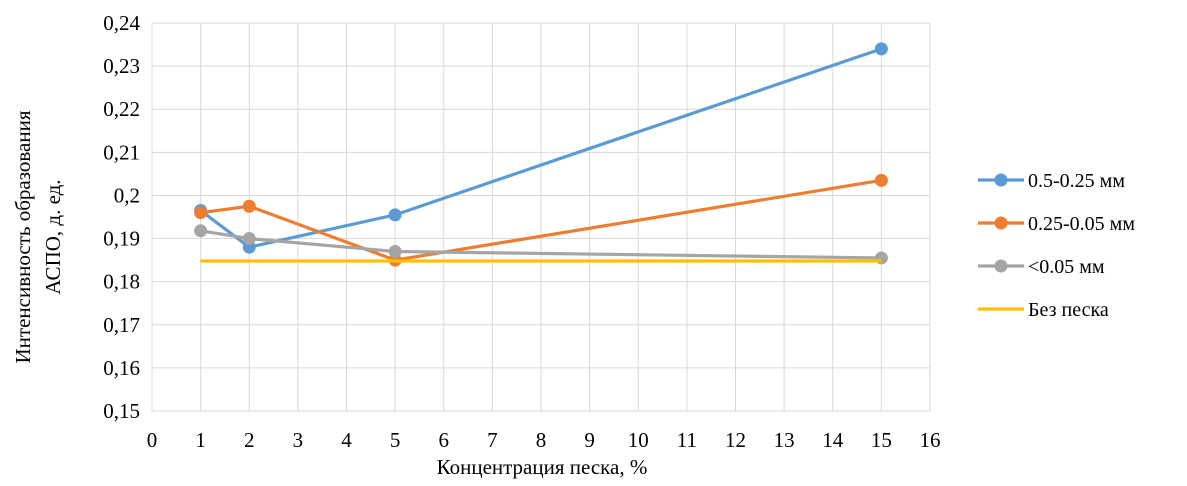  Describe the element at coordinates (589, 440) in the screenshot. I see `x-tick-label: 9` at that location.